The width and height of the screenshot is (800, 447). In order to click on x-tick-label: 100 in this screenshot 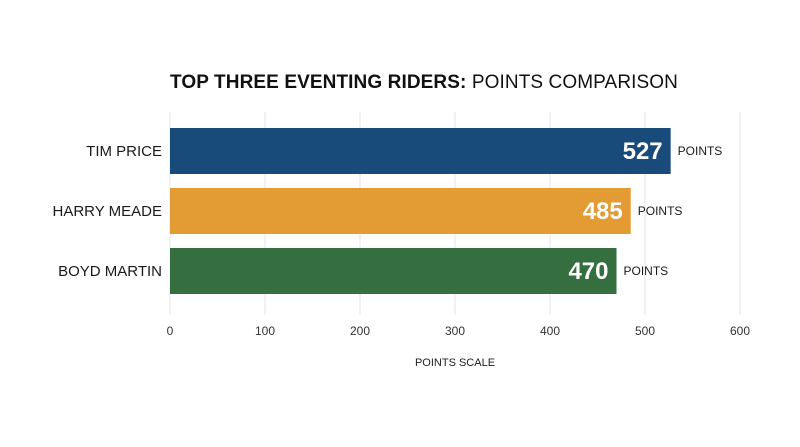, I will do `click(265, 331)`.